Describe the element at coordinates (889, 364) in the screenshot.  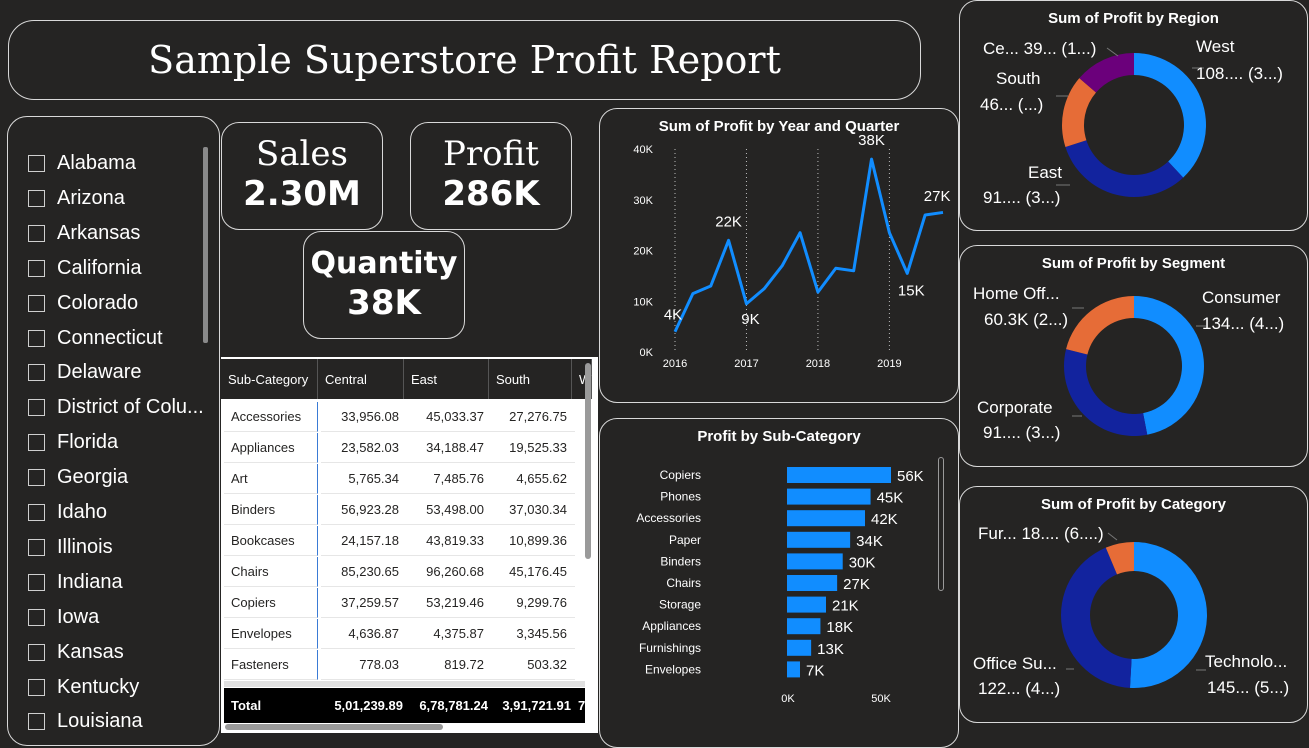
I see `x-tick-label: 2019` at that location.